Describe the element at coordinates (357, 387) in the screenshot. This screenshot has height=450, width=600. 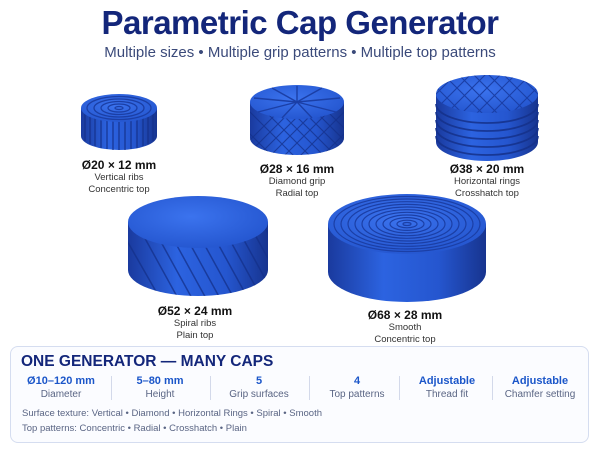
I see `stat-top-patterns: 4 Top patterns` at that location.